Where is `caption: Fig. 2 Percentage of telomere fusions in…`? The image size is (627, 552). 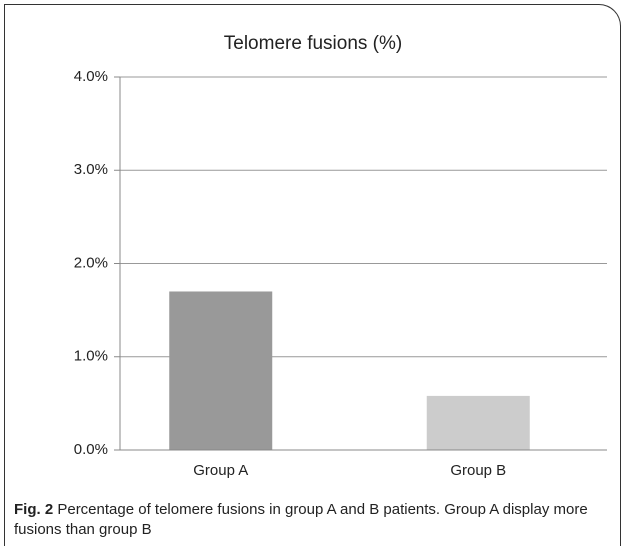
caption: Fig. 2 Percentage of telomere fusions in… is located at coordinates (314, 520).